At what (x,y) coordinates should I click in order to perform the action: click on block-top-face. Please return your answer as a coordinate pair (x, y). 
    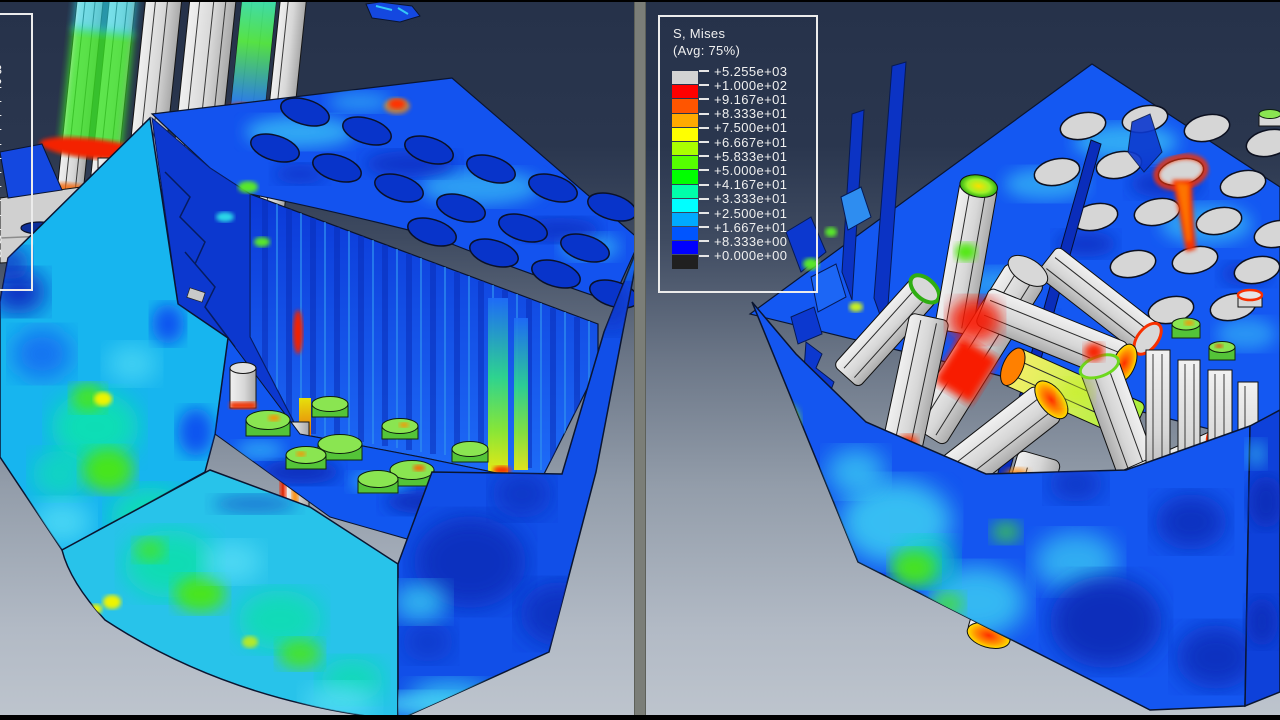
    Looking at the image, I should click on (392, 193).